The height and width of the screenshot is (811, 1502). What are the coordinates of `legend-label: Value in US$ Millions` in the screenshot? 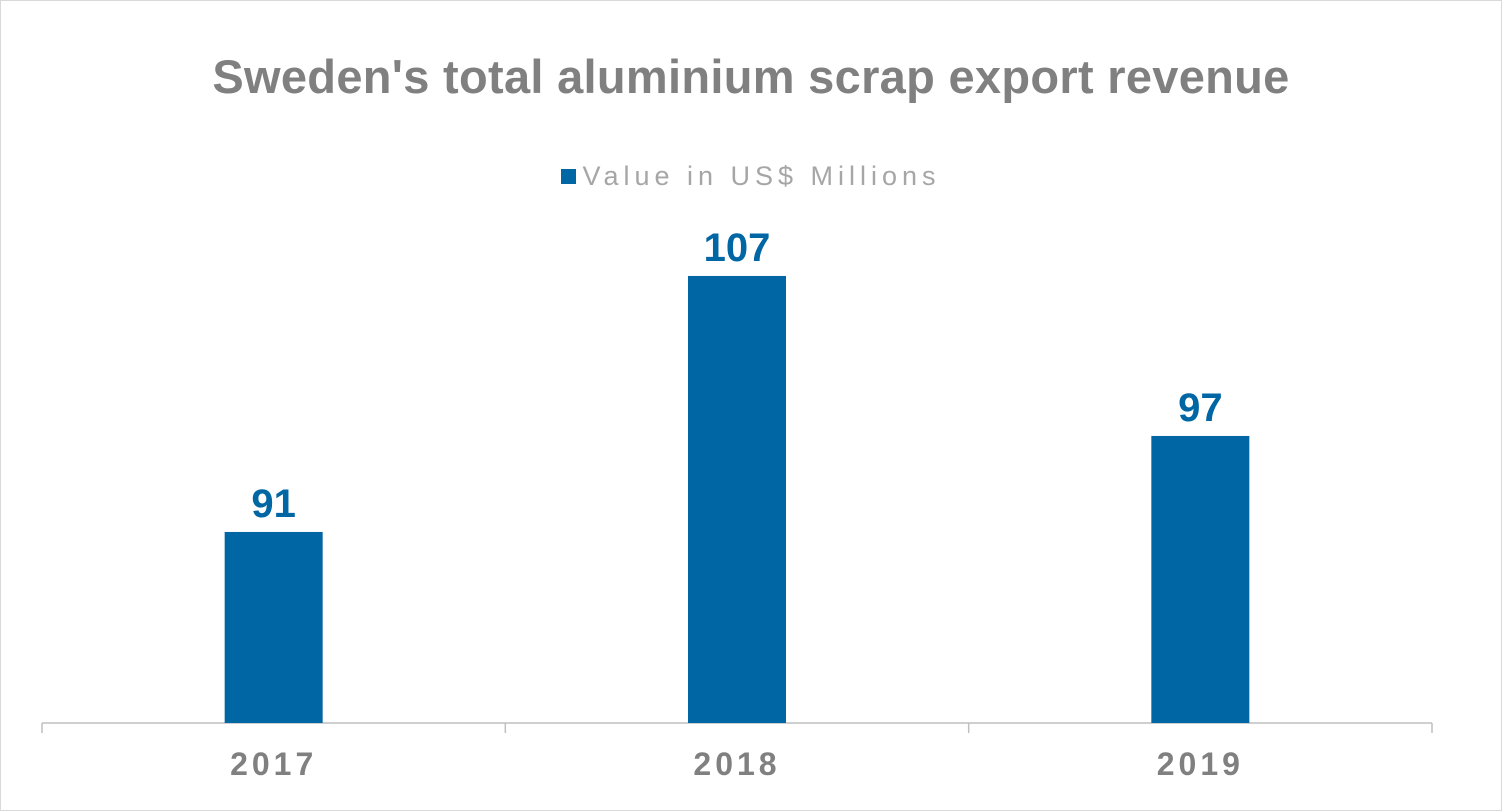 It's located at (761, 176).